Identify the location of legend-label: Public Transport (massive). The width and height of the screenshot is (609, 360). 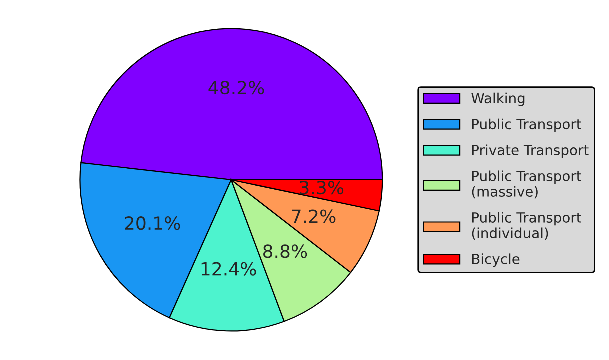
(527, 184).